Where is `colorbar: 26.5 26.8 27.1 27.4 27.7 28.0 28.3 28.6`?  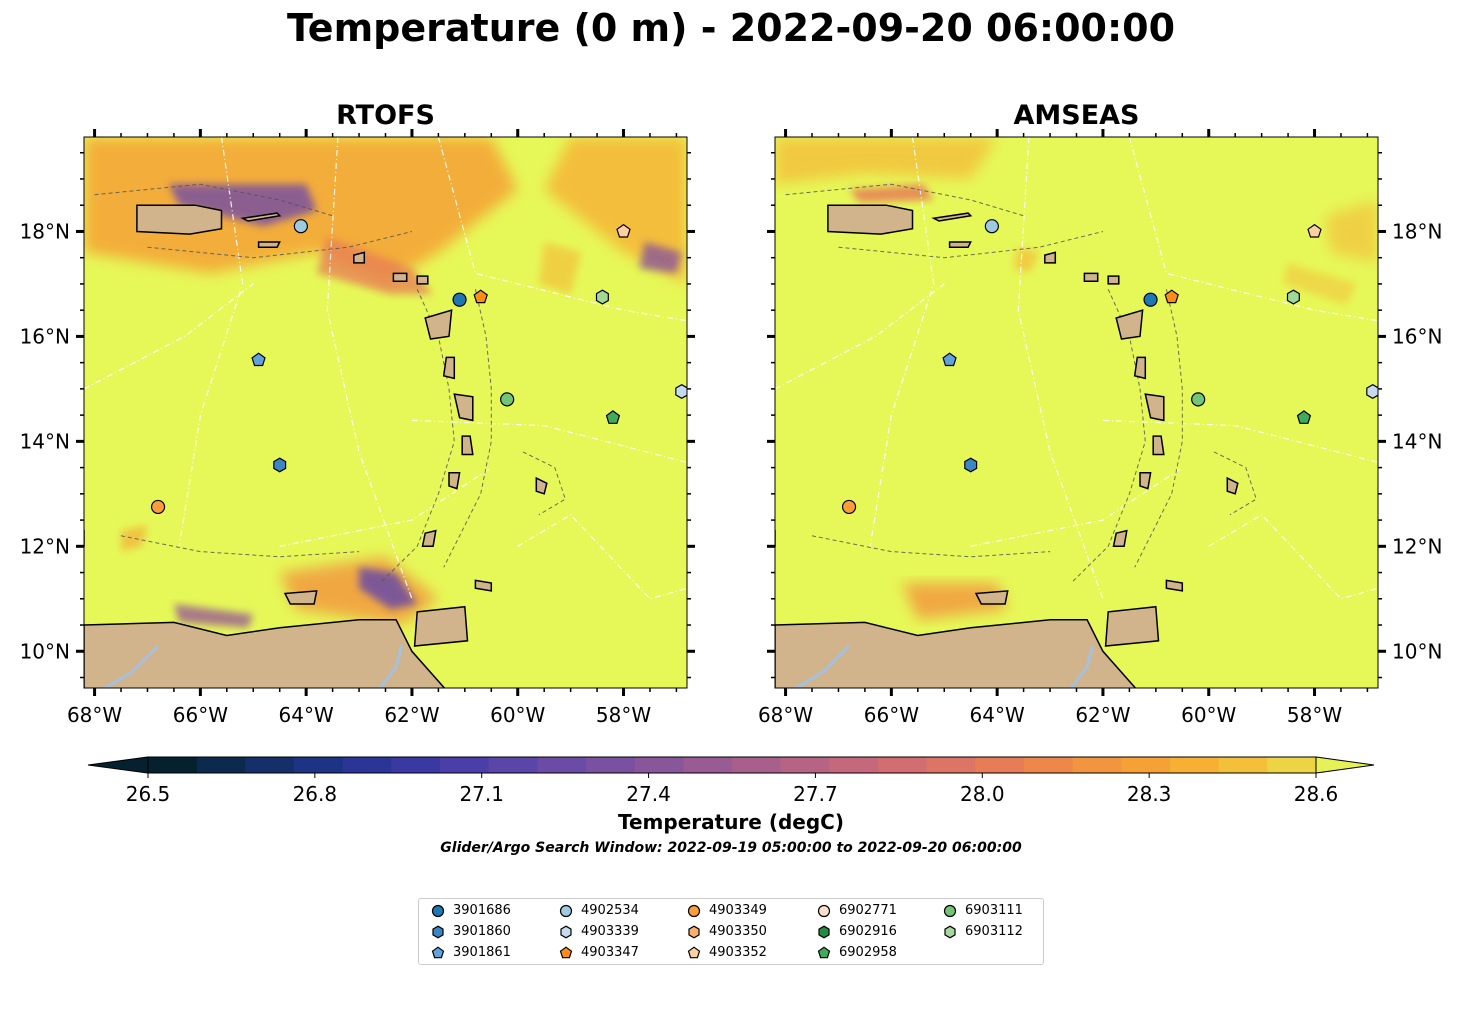 colorbar: 26.5 26.8 27.1 27.4 27.7 28.0 28.3 28.6 is located at coordinates (731, 781).